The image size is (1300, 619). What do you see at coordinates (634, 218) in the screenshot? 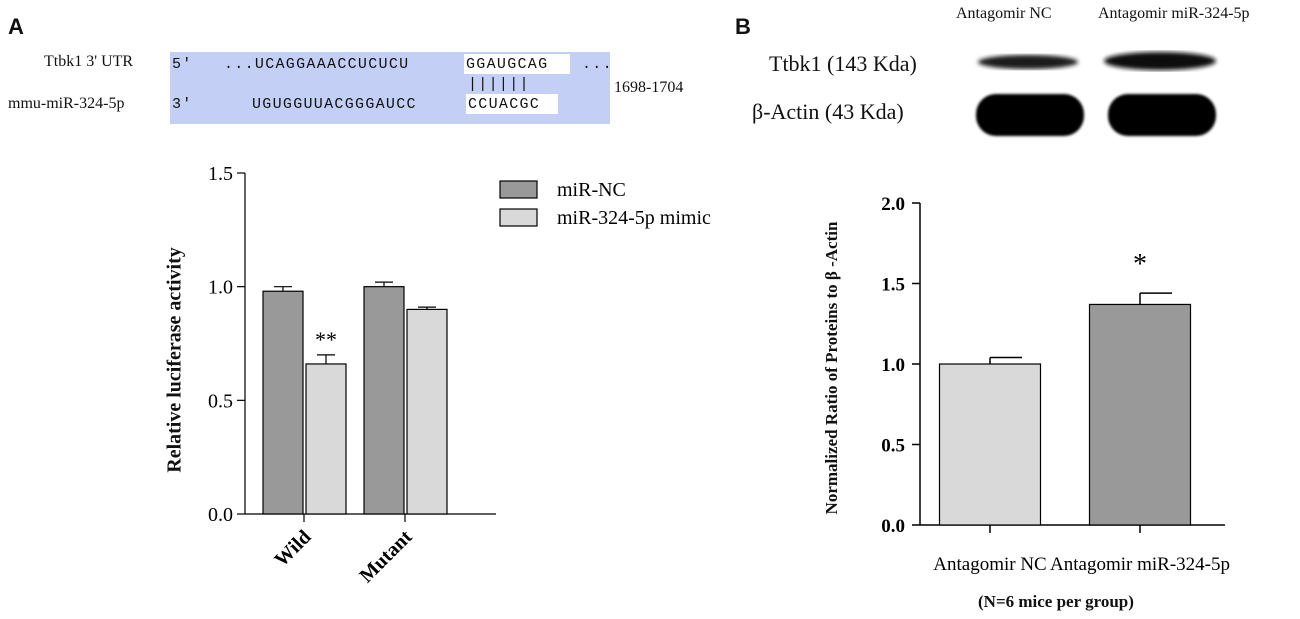
I see `legend-label: miR-324-5p mimic` at bounding box center [634, 218].